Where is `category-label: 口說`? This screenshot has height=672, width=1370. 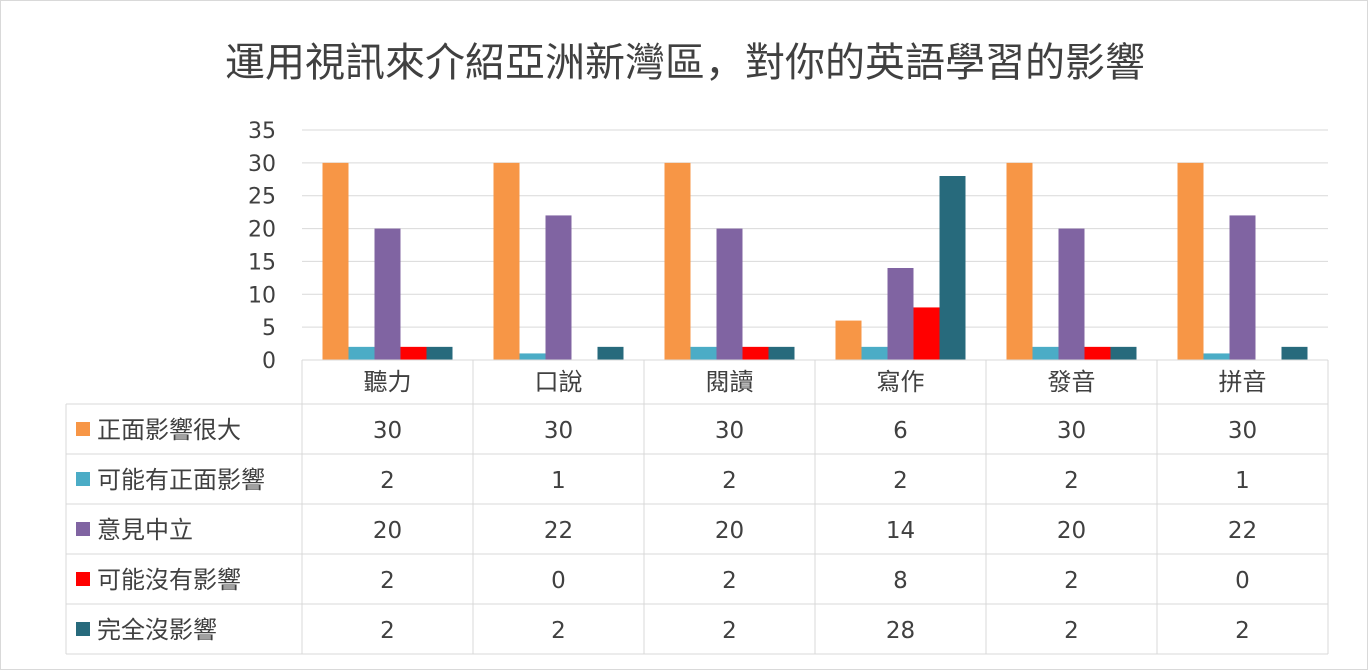
category-label: 口說 is located at coordinates (559, 382).